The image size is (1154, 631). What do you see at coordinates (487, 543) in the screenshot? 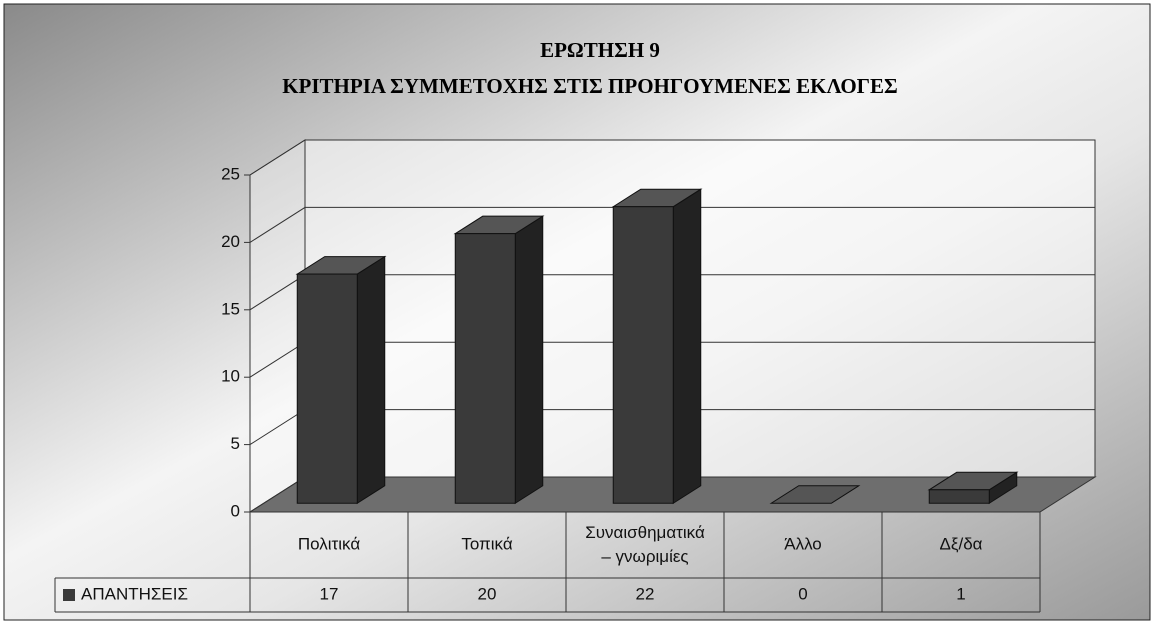
I see `x-tick-label: Τοπικά` at bounding box center [487, 543].